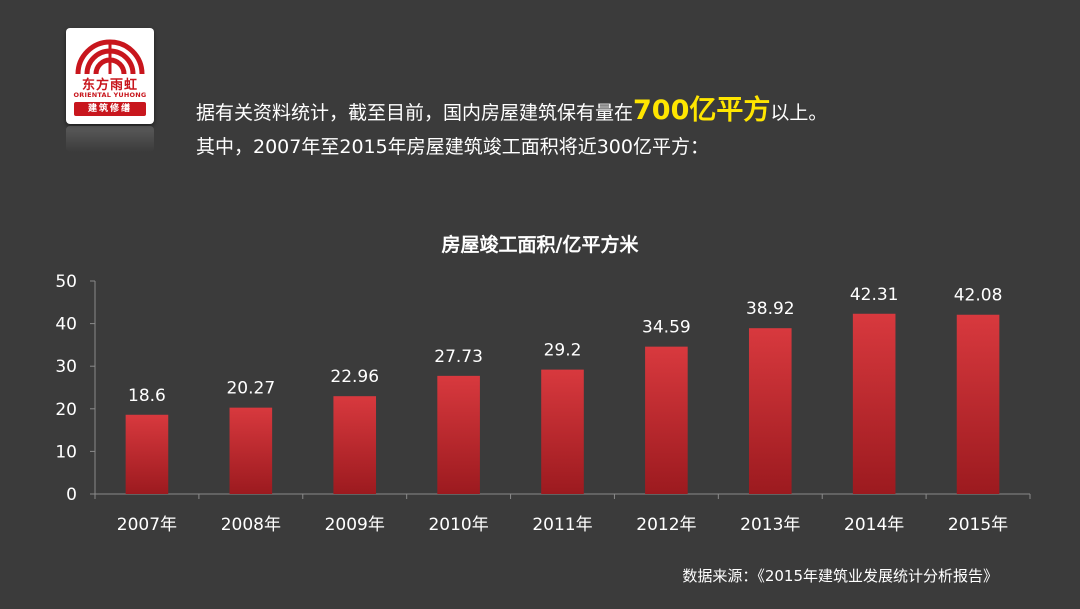 The width and height of the screenshot is (1080, 609). I want to click on intro-line-1: 据有关资料统计，截至目前，国内房屋建筑保有量在700亿平方以上。, so click(511, 107).